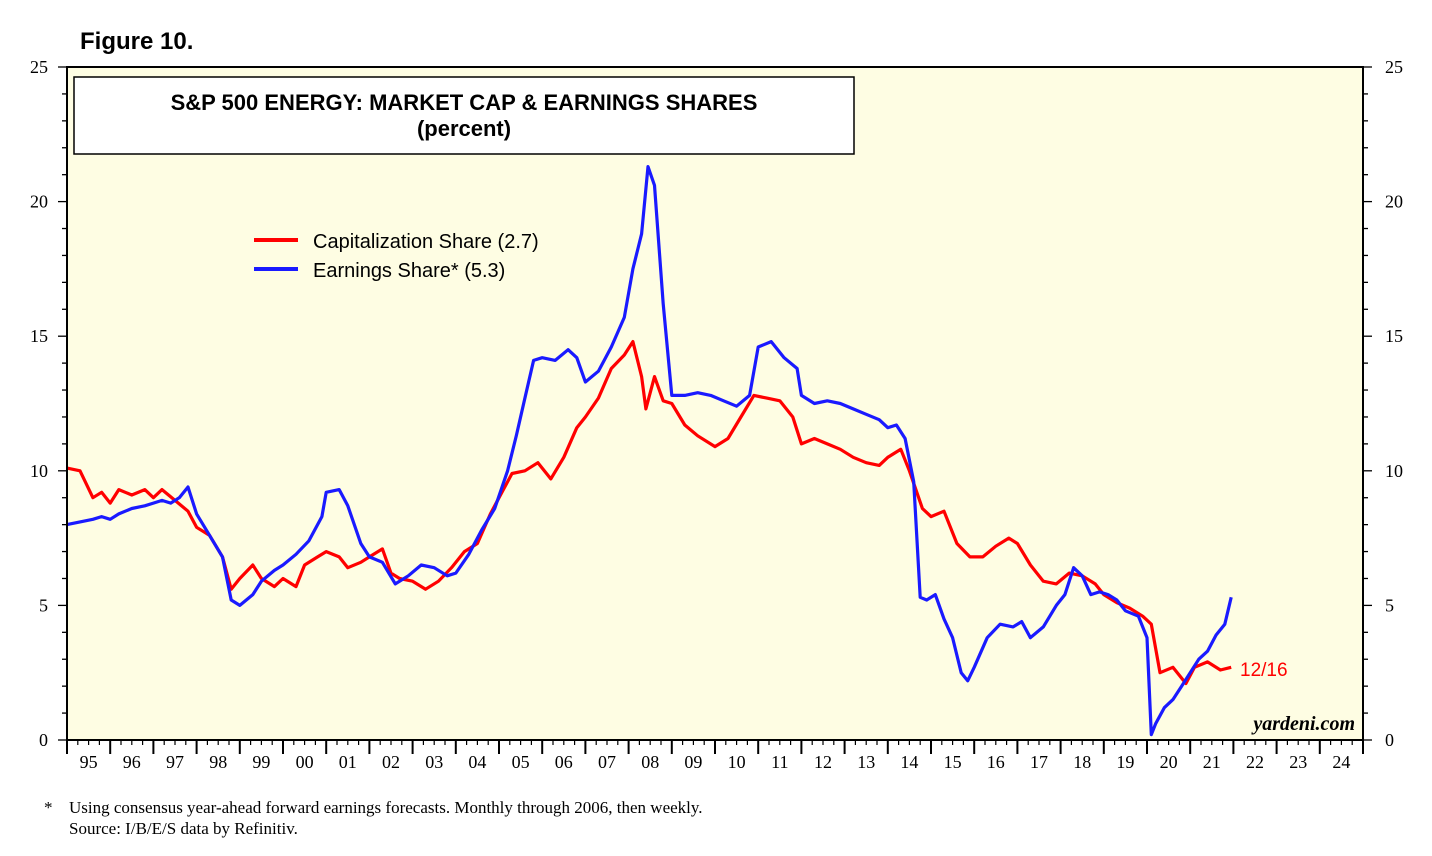  I want to click on y-tick-label-left: 10, so click(39, 471).